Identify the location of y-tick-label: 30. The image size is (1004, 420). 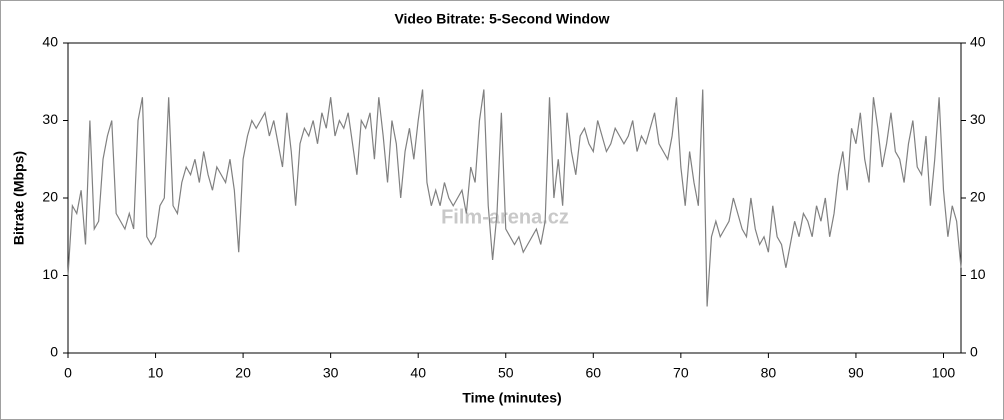
(50, 119).